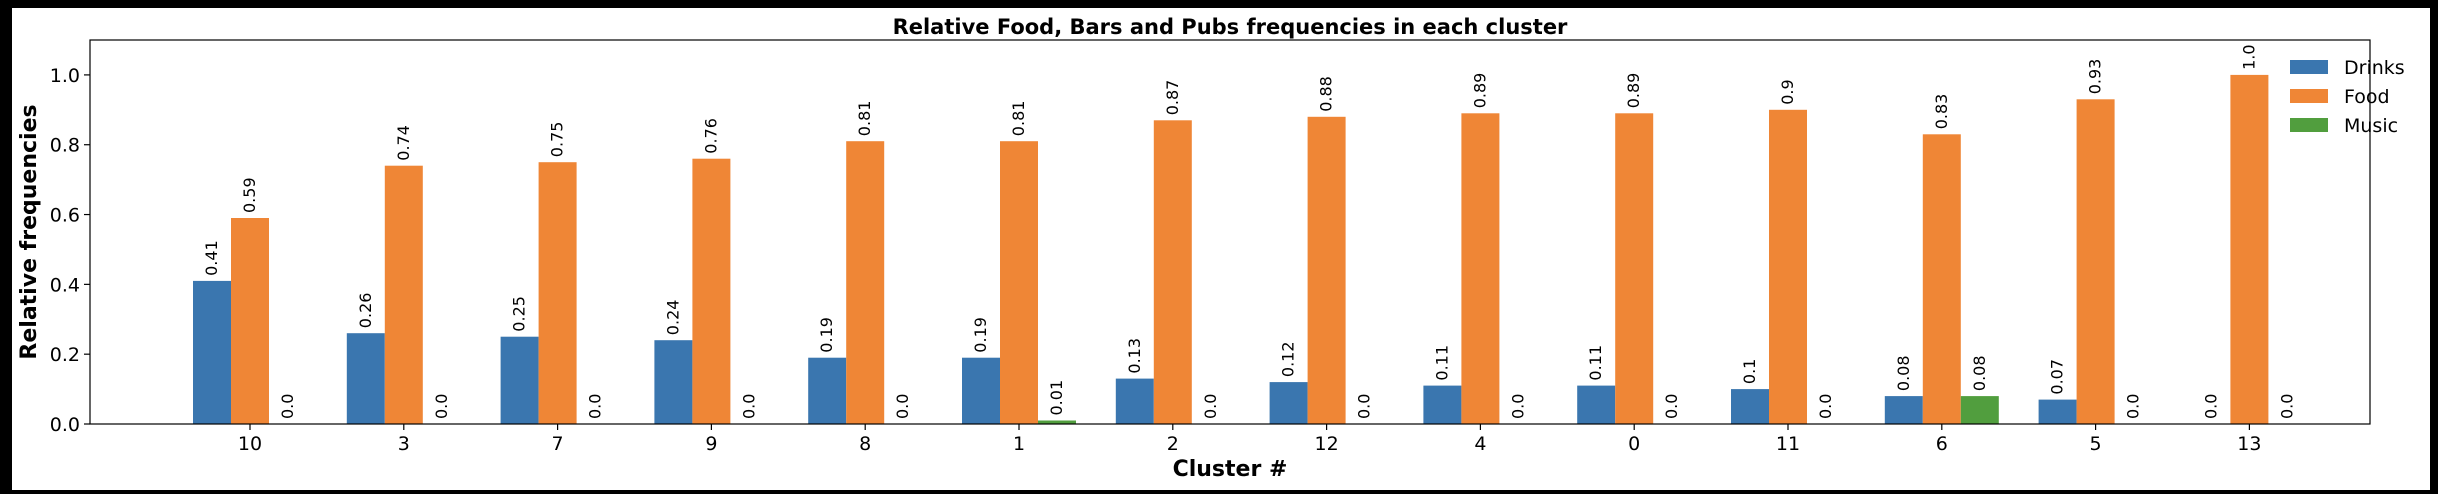 This screenshot has height=494, width=2438. I want to click on x-tick-label: 9, so click(711, 444).